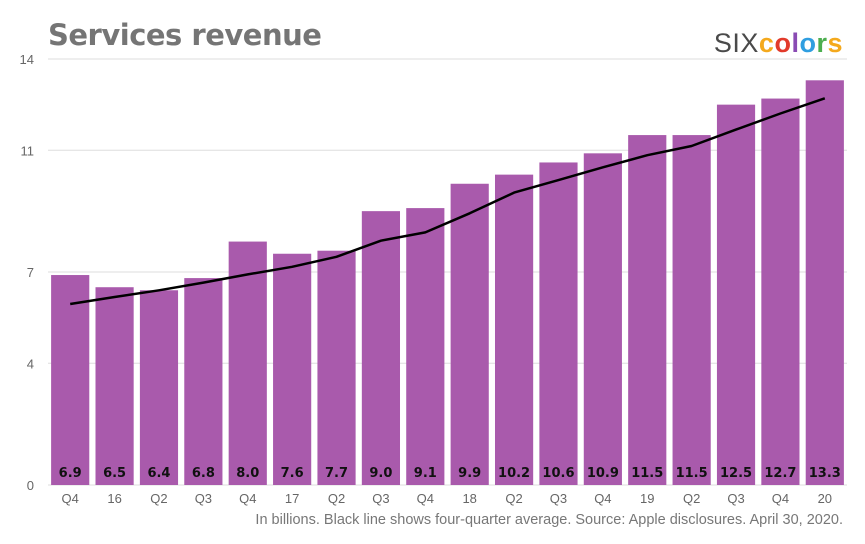 The width and height of the screenshot is (865, 544). I want to click on y-tick-label: 7, so click(30, 272).